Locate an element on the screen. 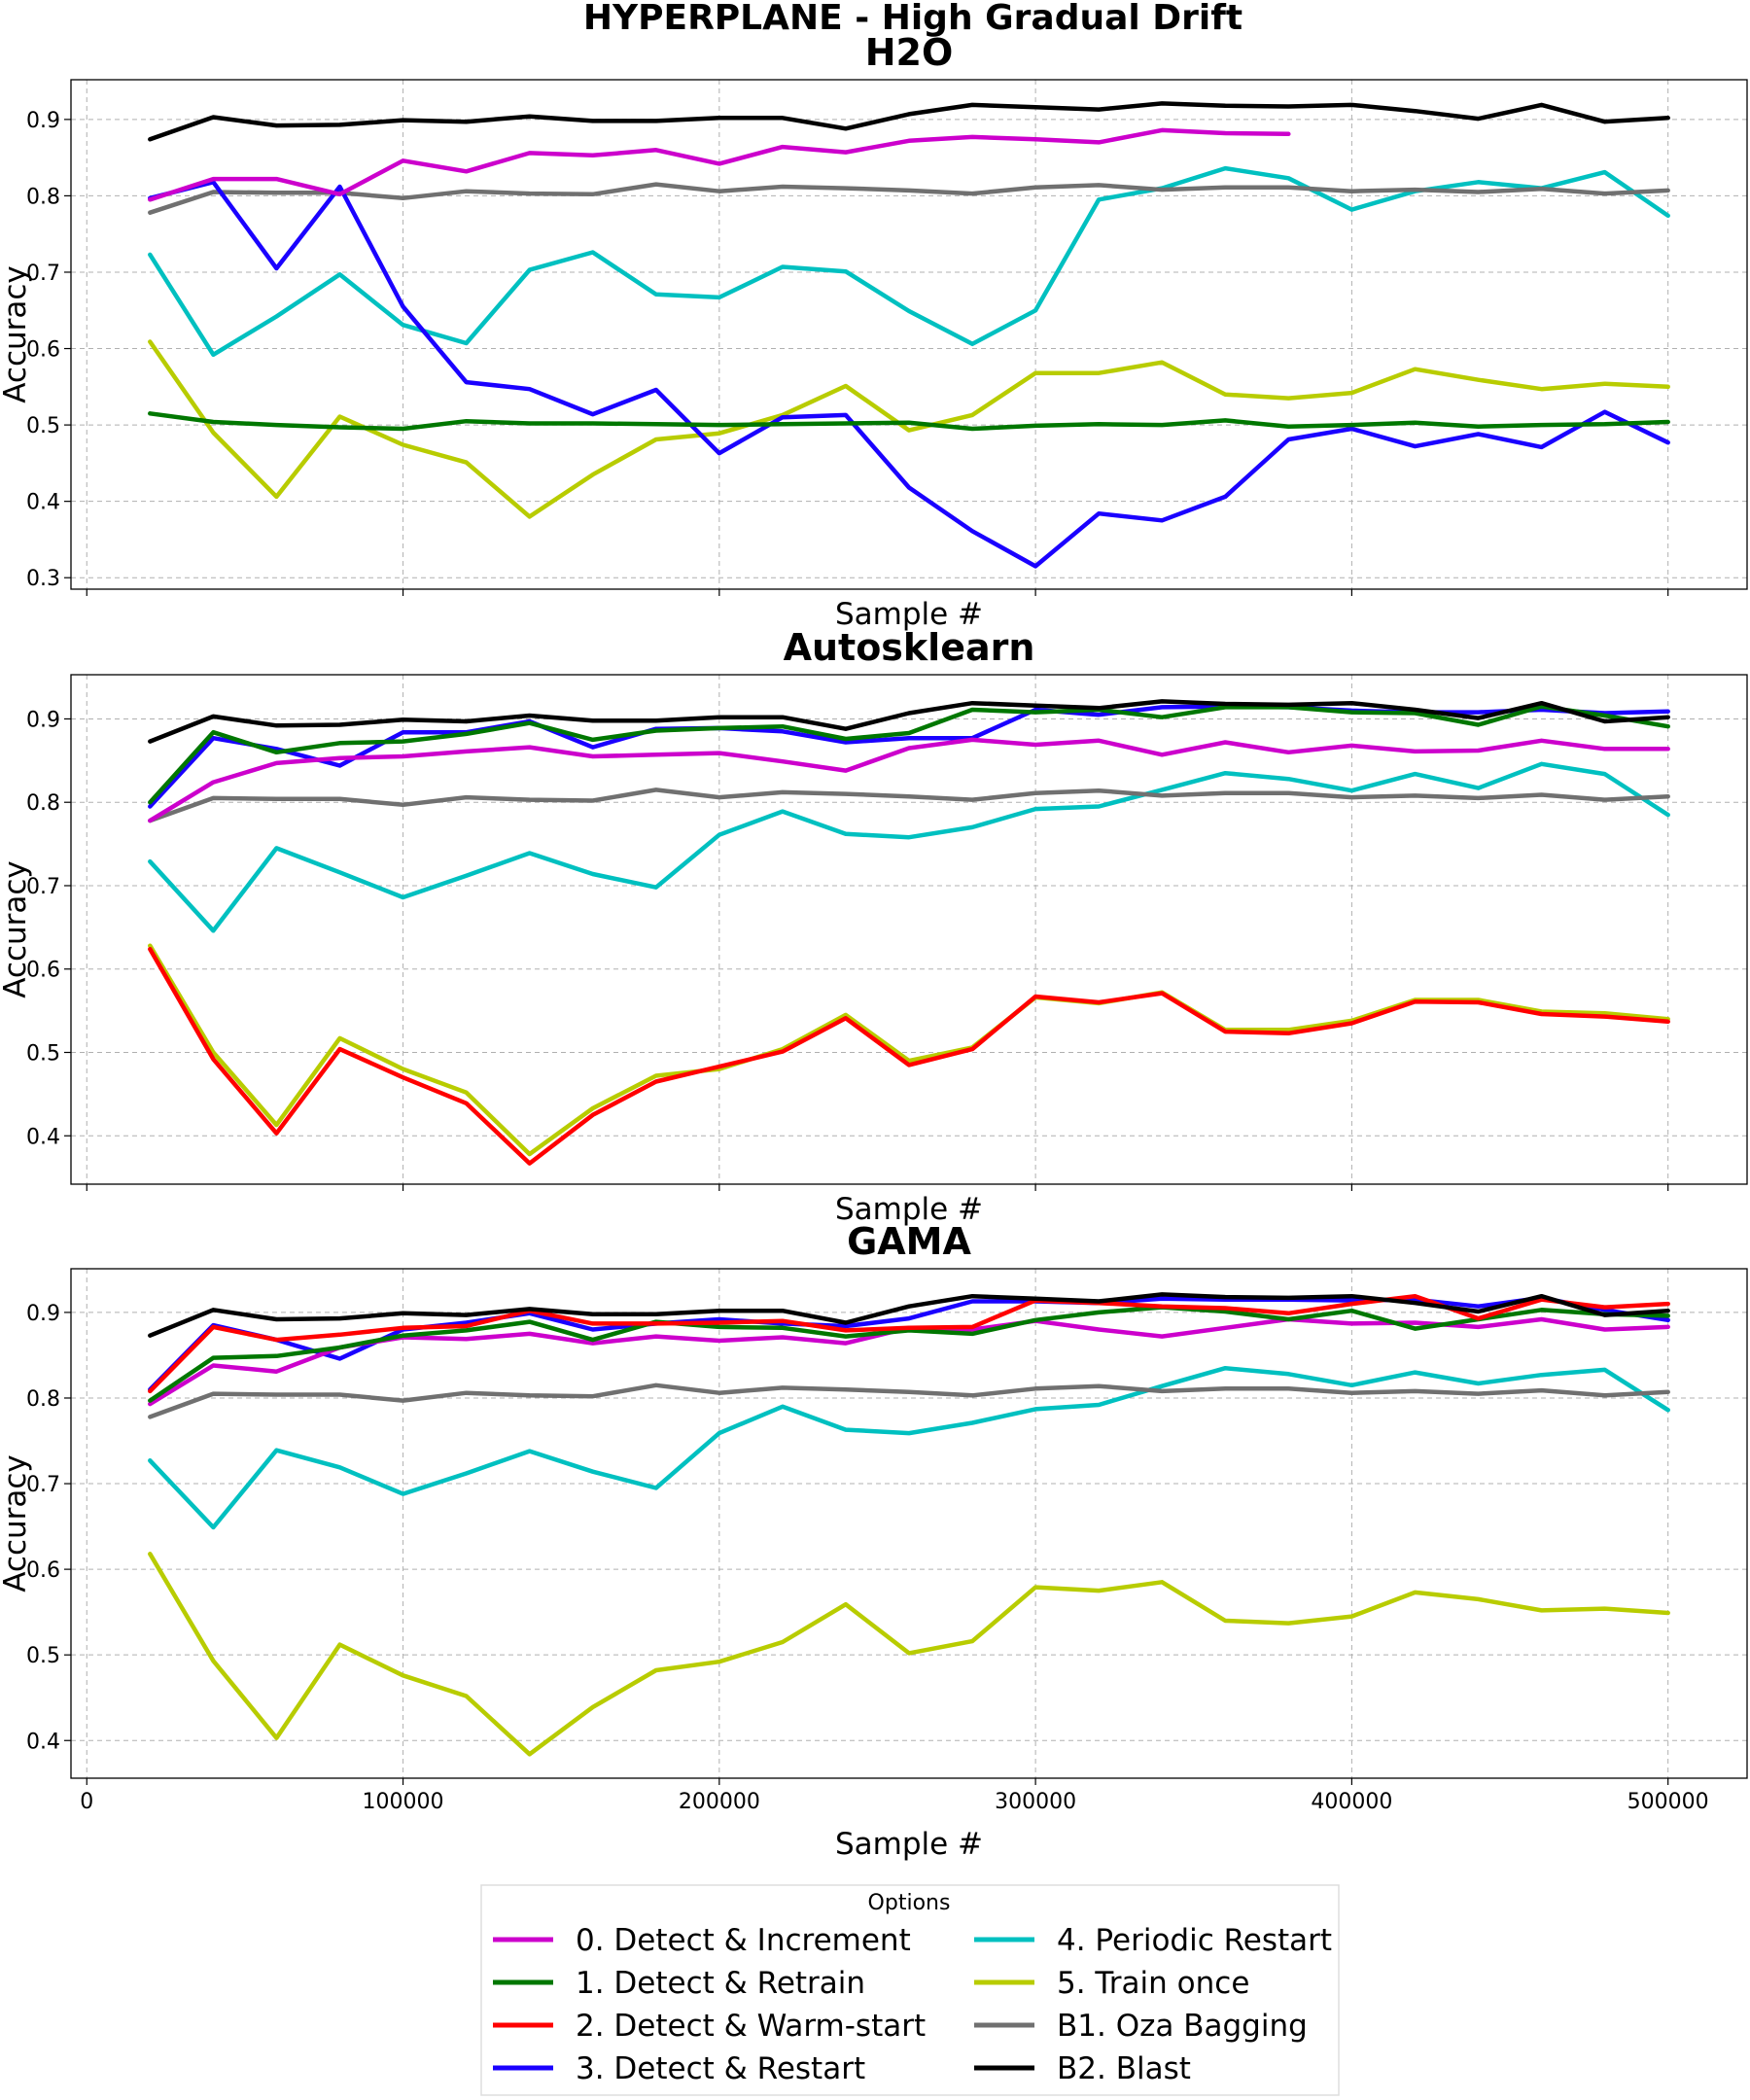 The image size is (1750, 2100). legend-item: B1. Oza Bagging is located at coordinates (1141, 2026).